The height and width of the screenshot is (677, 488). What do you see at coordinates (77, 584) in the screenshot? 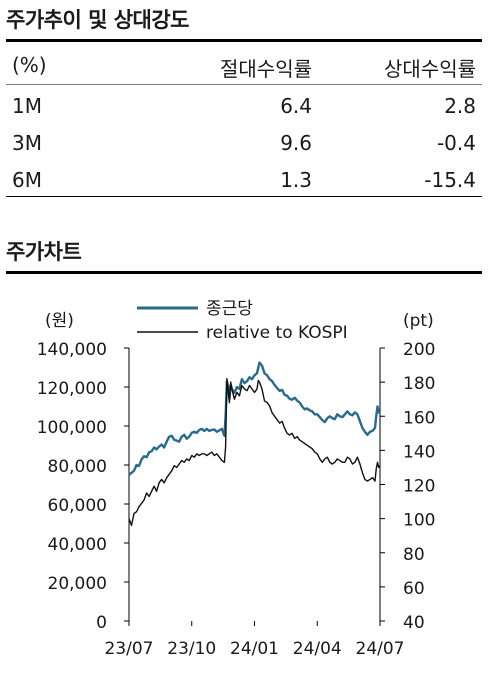
I see `left-tick-label: 20,000` at bounding box center [77, 584].